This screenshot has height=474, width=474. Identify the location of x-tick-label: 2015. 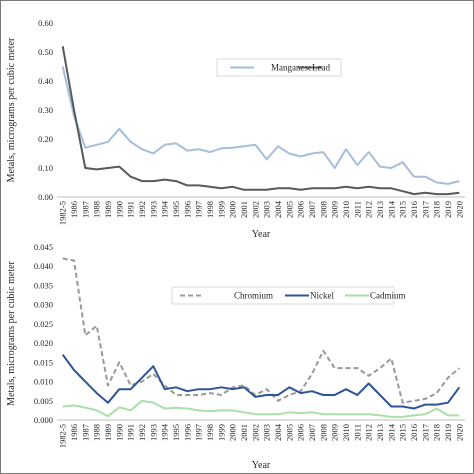
(403, 209).